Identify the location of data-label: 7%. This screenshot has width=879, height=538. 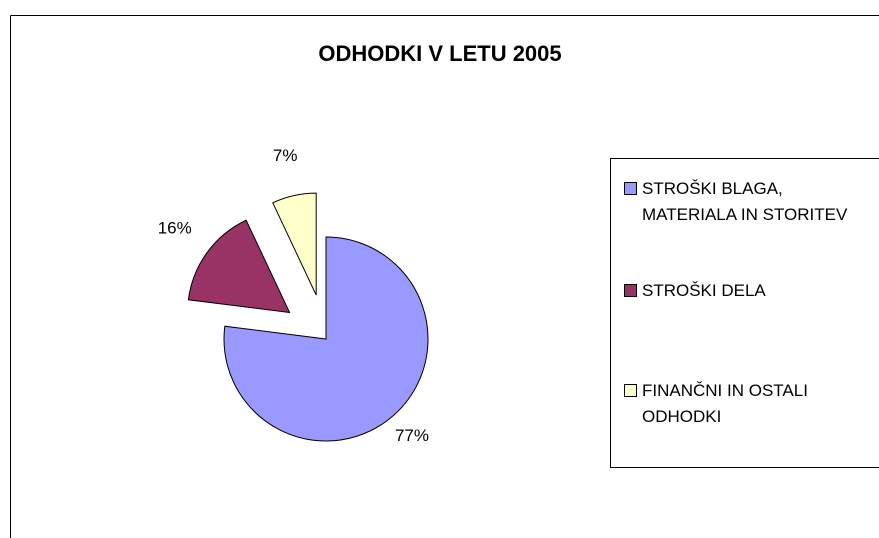
(285, 155).